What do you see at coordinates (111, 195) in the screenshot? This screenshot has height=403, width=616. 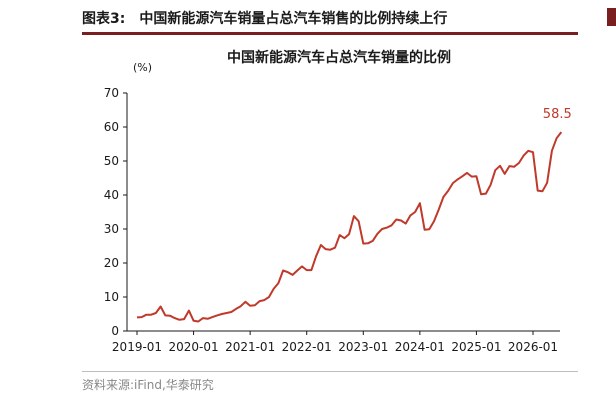 I see `y-tick-label: 40` at bounding box center [111, 195].